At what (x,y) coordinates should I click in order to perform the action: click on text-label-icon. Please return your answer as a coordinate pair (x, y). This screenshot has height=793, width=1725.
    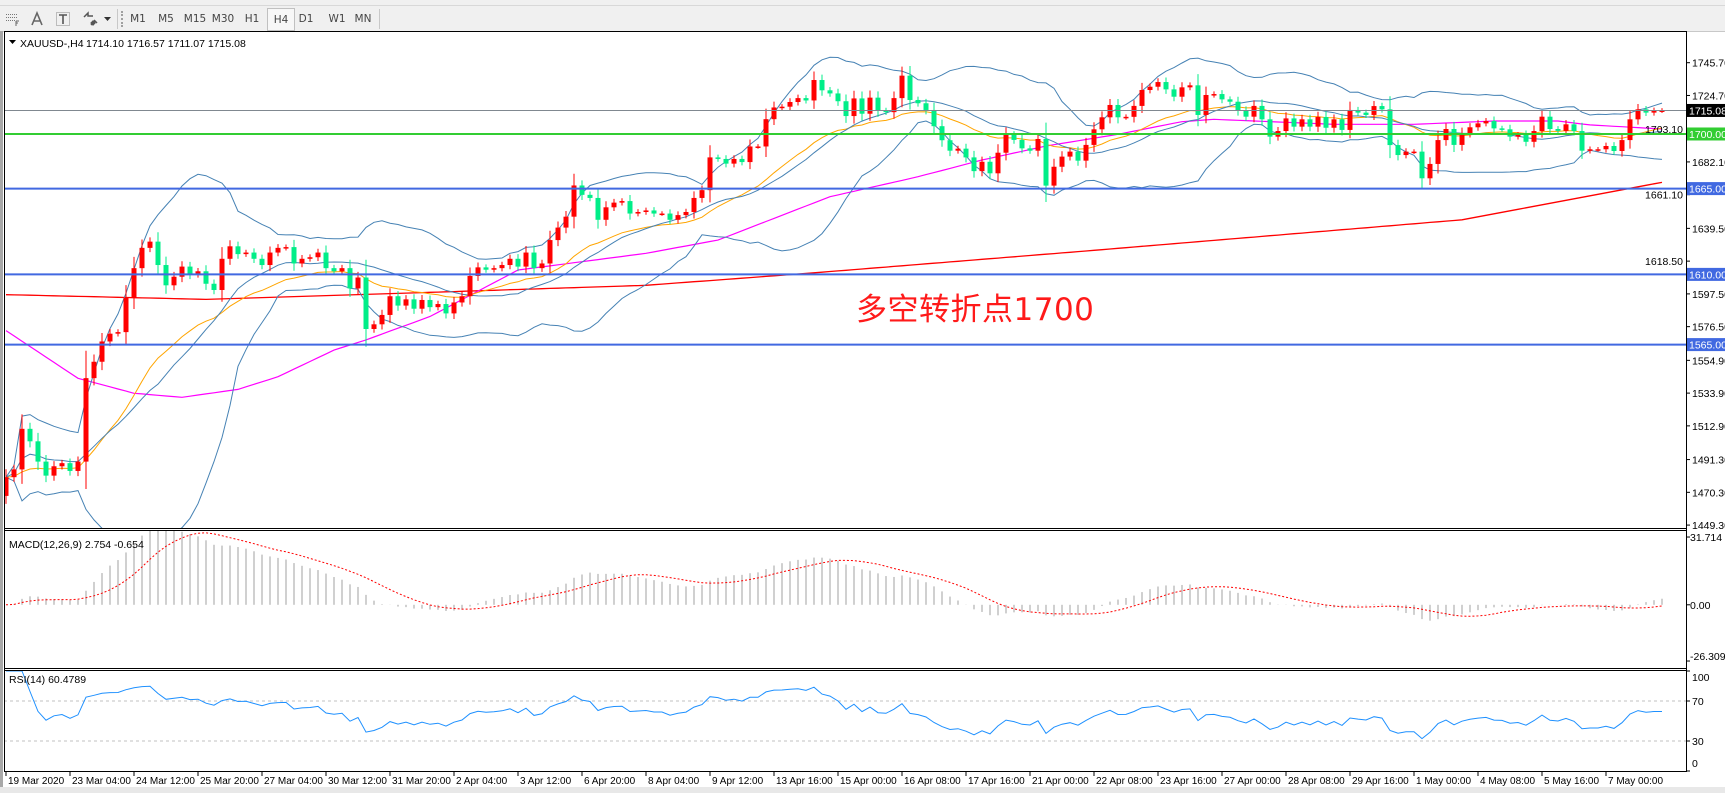
    Looking at the image, I should click on (63, 18).